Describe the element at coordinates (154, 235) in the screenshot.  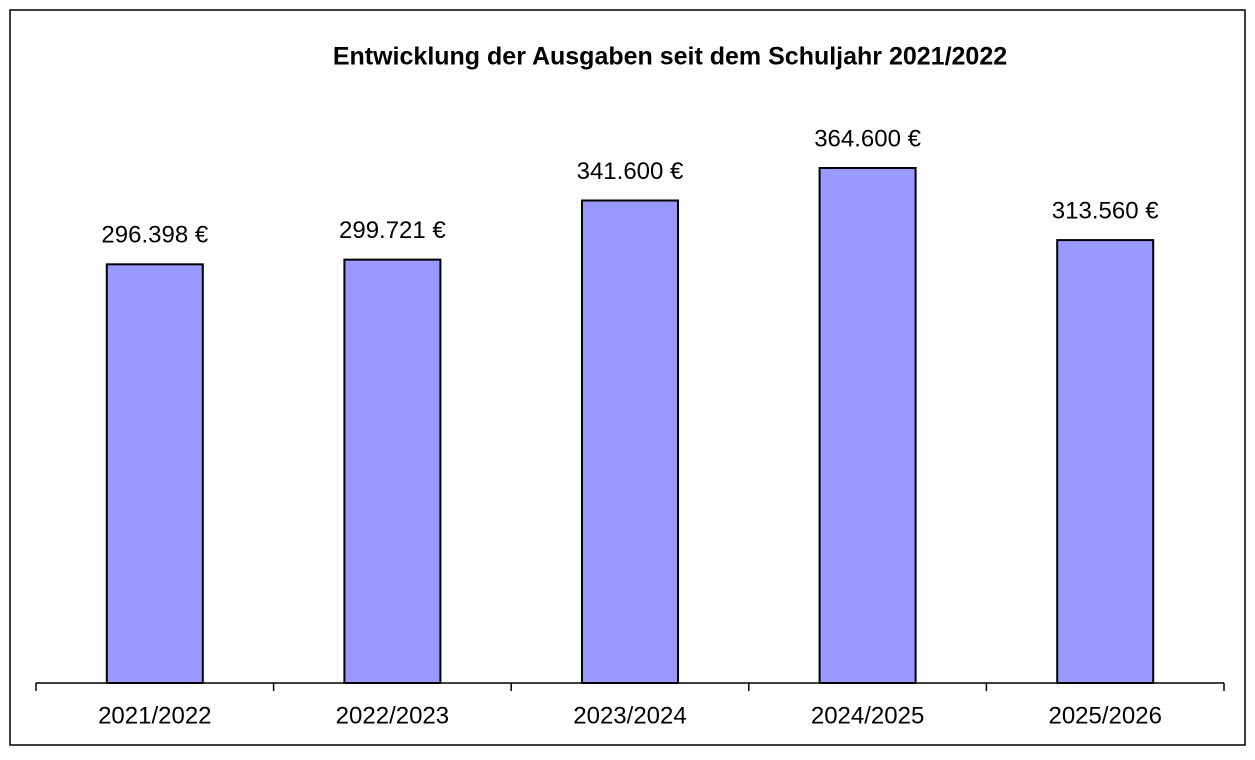
I see `value-label: 296.398 €` at that location.